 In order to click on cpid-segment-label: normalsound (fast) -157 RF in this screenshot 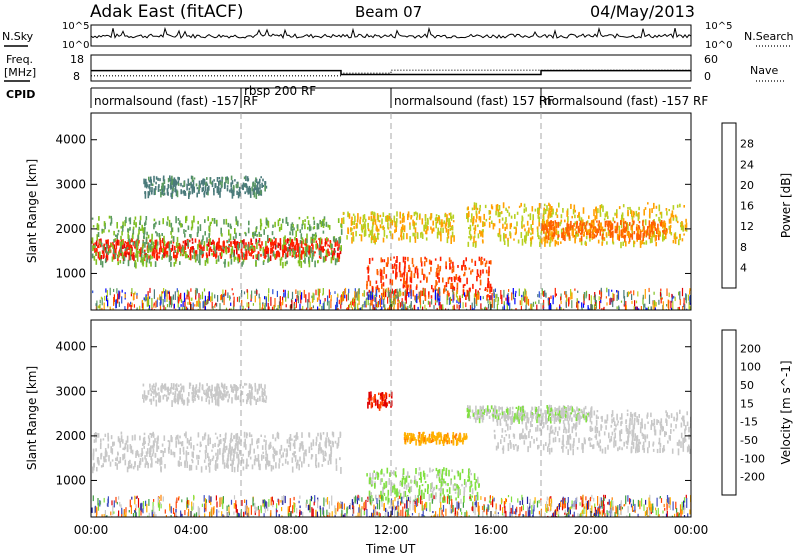, I will do `click(176, 101)`.